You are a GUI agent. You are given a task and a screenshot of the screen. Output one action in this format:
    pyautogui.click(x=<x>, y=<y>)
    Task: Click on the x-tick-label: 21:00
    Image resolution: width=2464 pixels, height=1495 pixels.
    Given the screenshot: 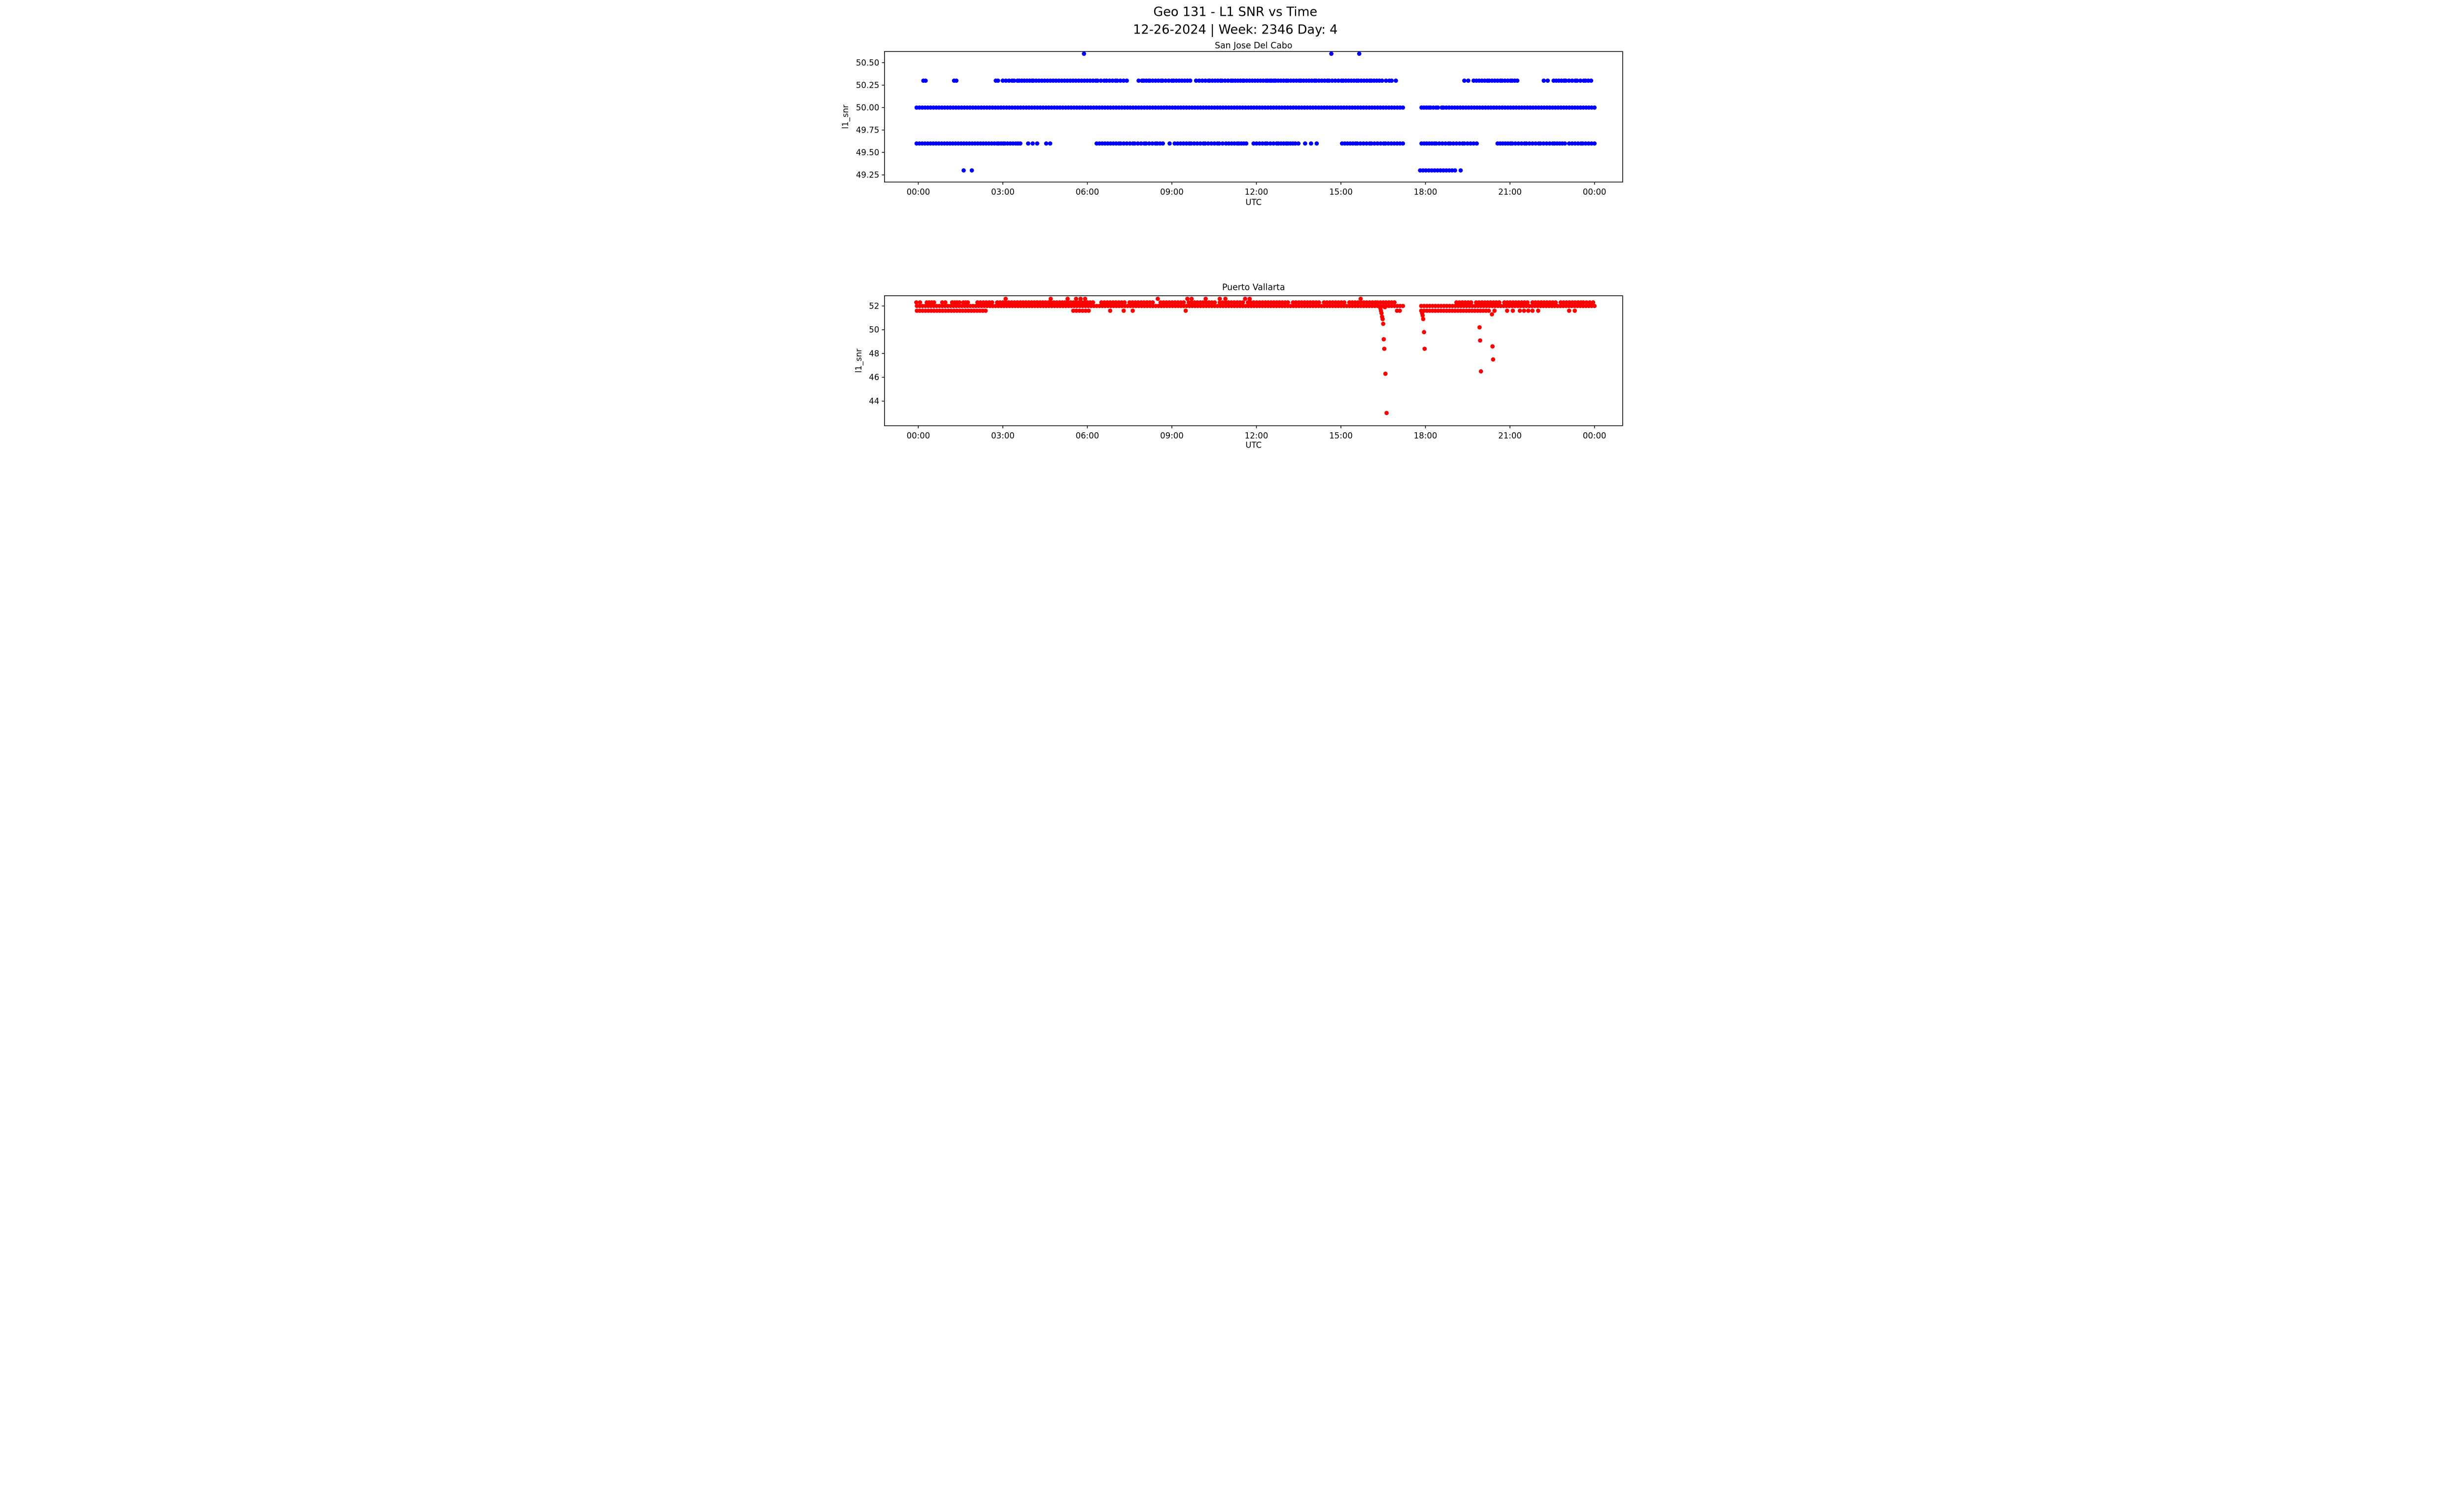 What is the action you would take?
    pyautogui.click(x=1510, y=435)
    